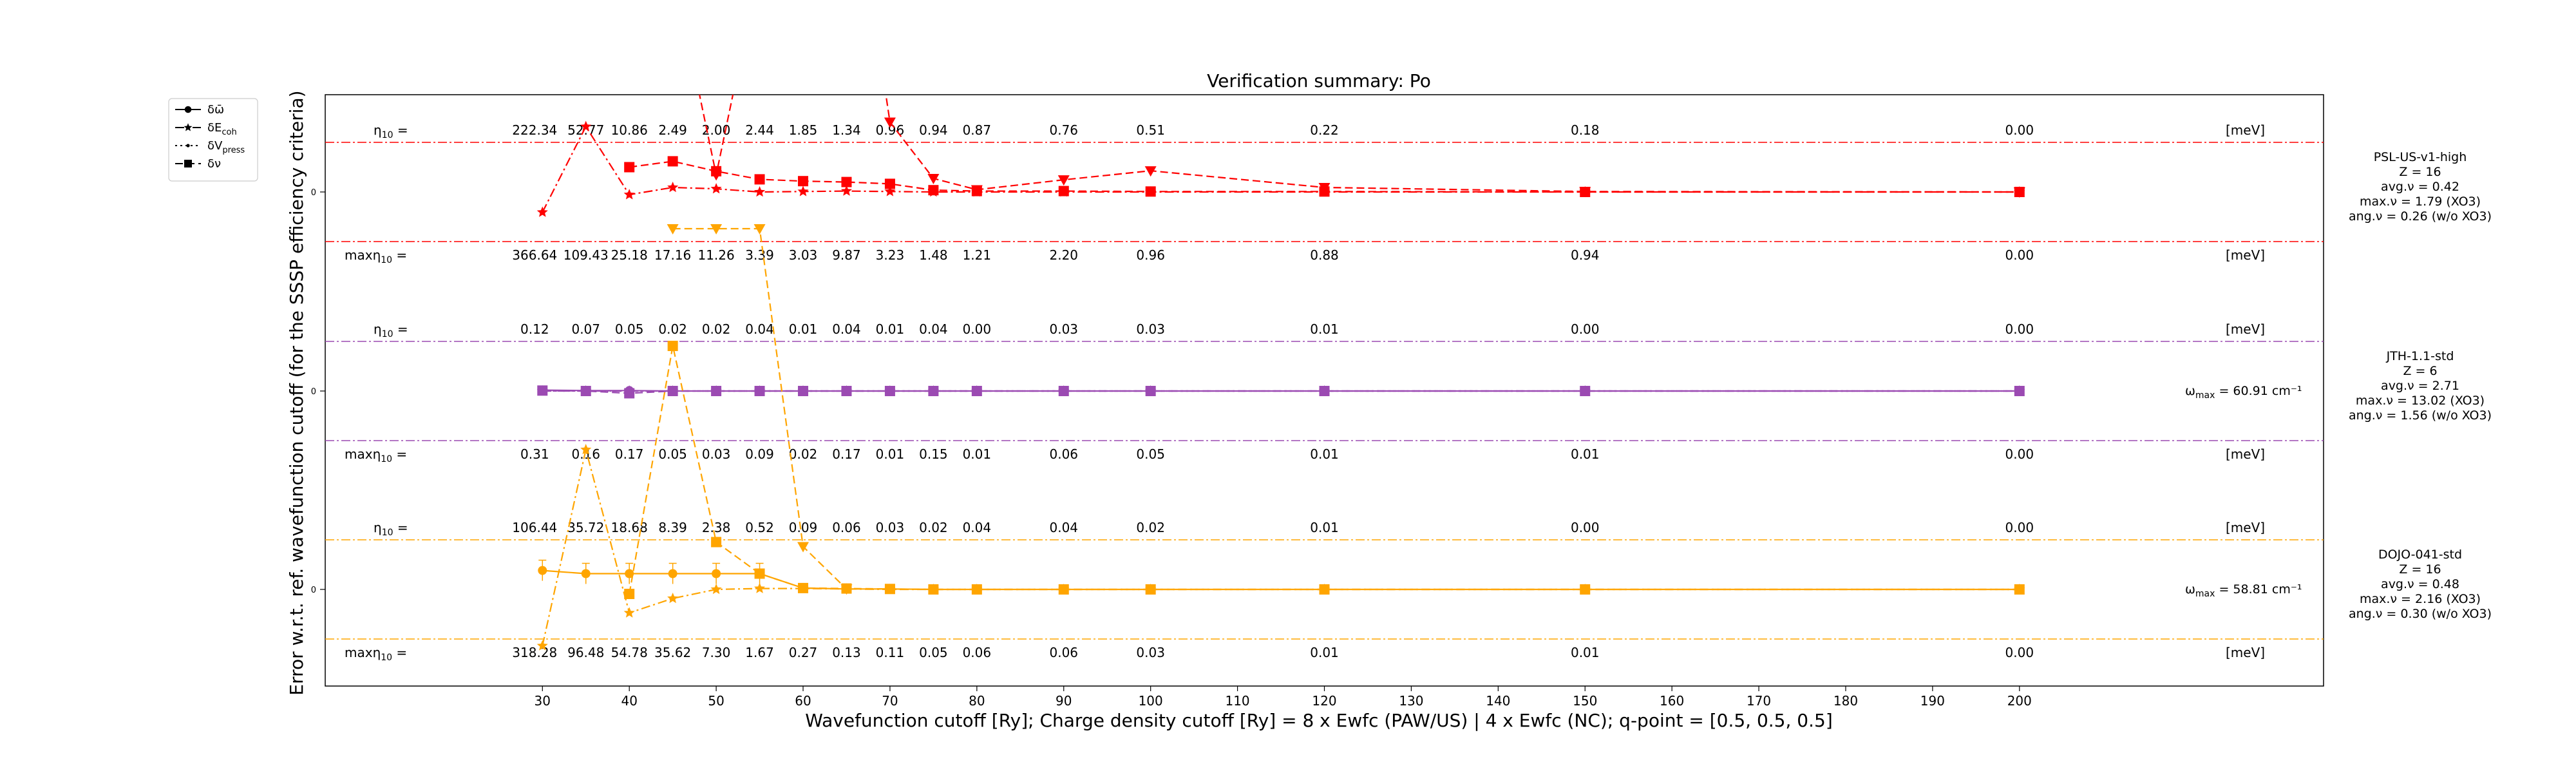  What do you see at coordinates (629, 701) in the screenshot?
I see `x-tick-label: 40` at bounding box center [629, 701].